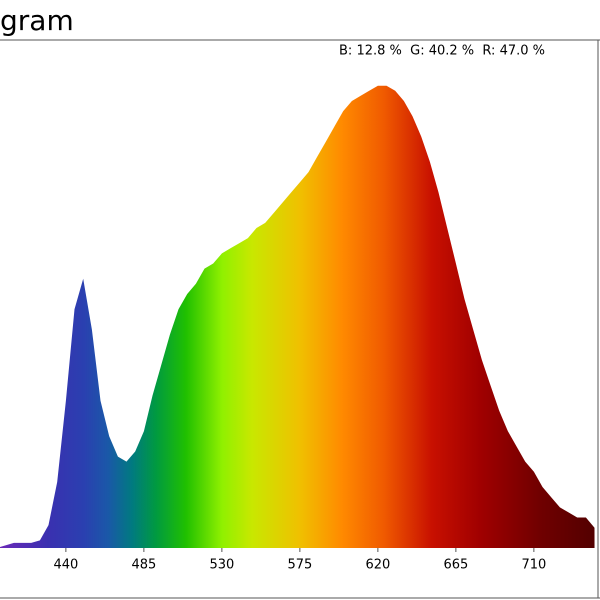 The image size is (600, 600). What do you see at coordinates (533, 565) in the screenshot?
I see `x-tick-label: 710` at bounding box center [533, 565].